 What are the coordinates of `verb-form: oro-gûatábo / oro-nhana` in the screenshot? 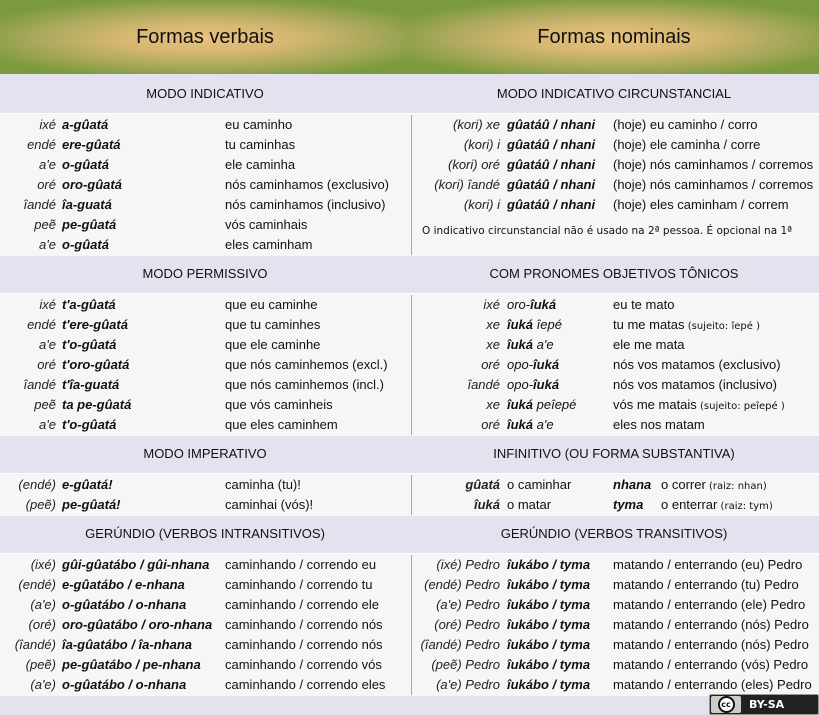 It's located at (137, 625).